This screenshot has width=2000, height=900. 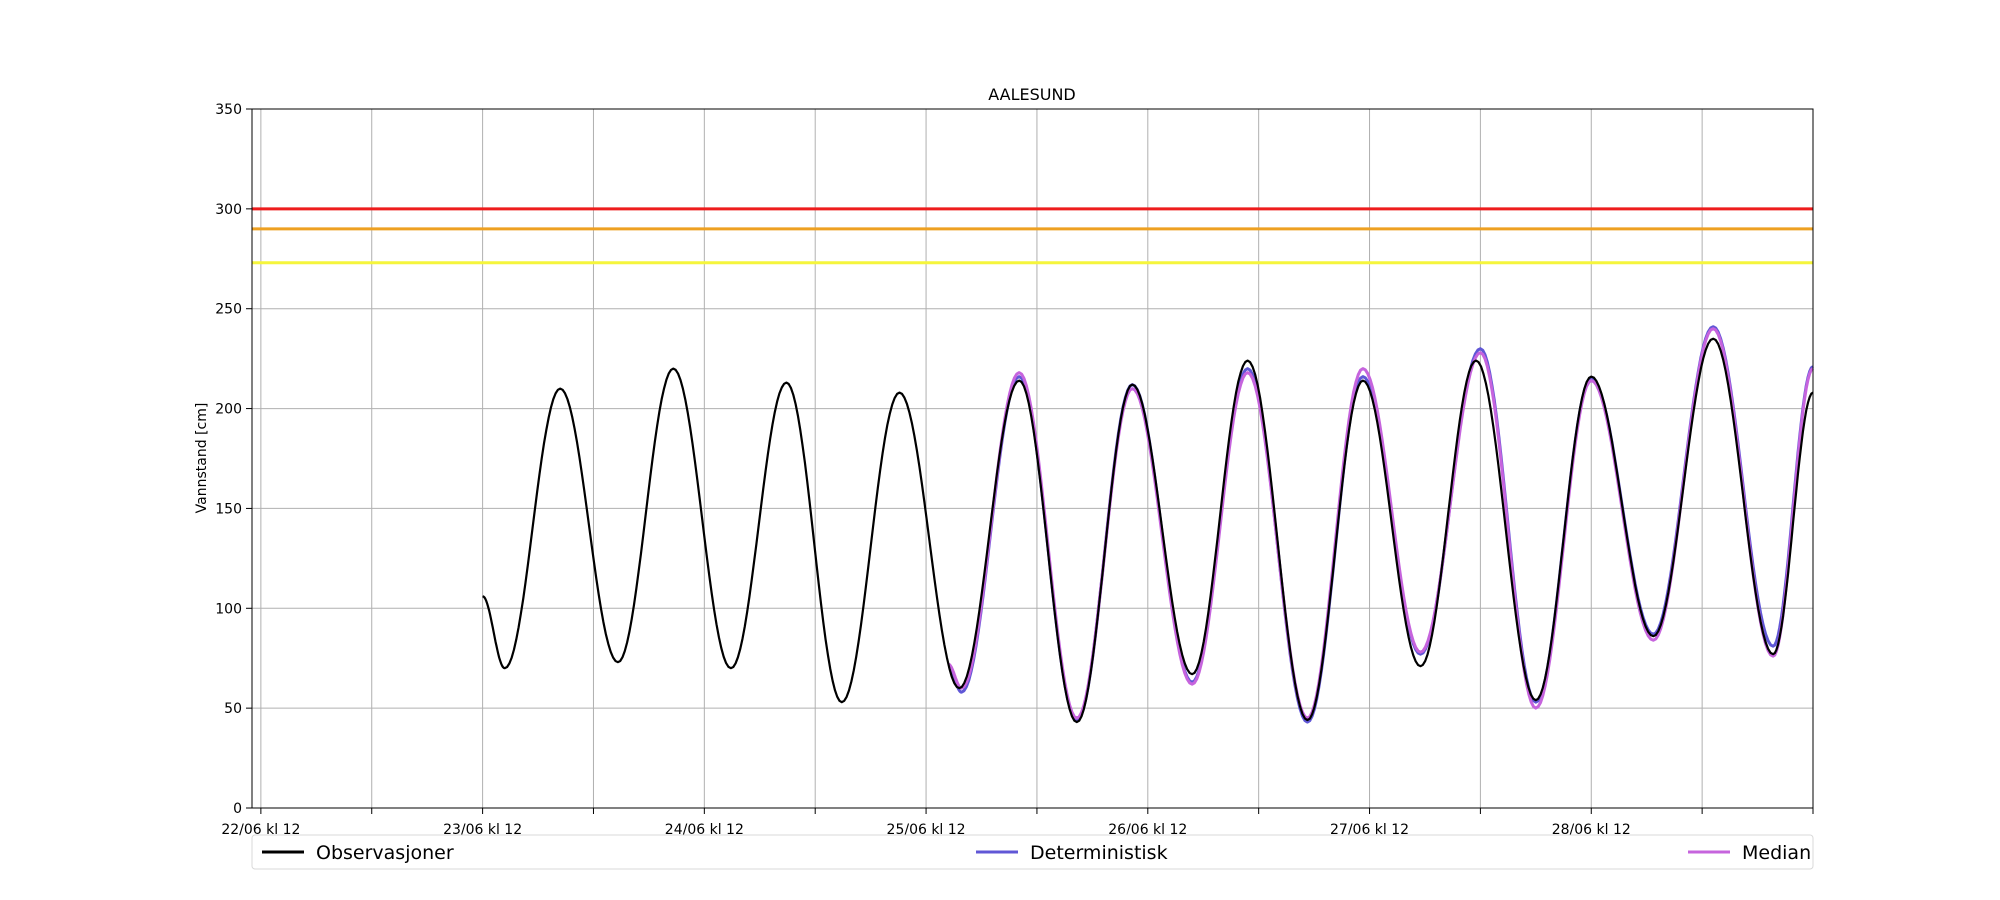 What do you see at coordinates (1591, 830) in the screenshot?
I see `x-tick-label: 28/06 kl 12` at bounding box center [1591, 830].